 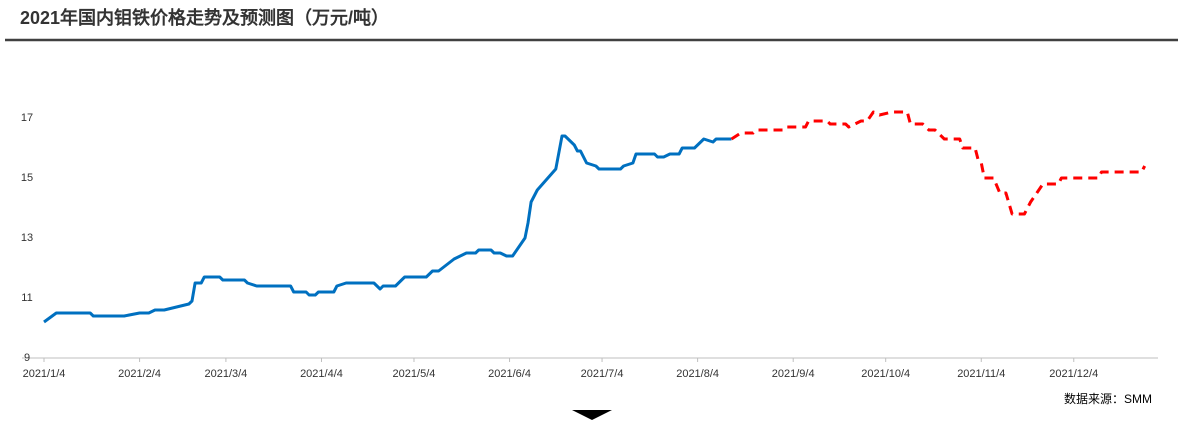 What do you see at coordinates (793, 374) in the screenshot?
I see `x-tick-label: 2021/9/4` at bounding box center [793, 374].